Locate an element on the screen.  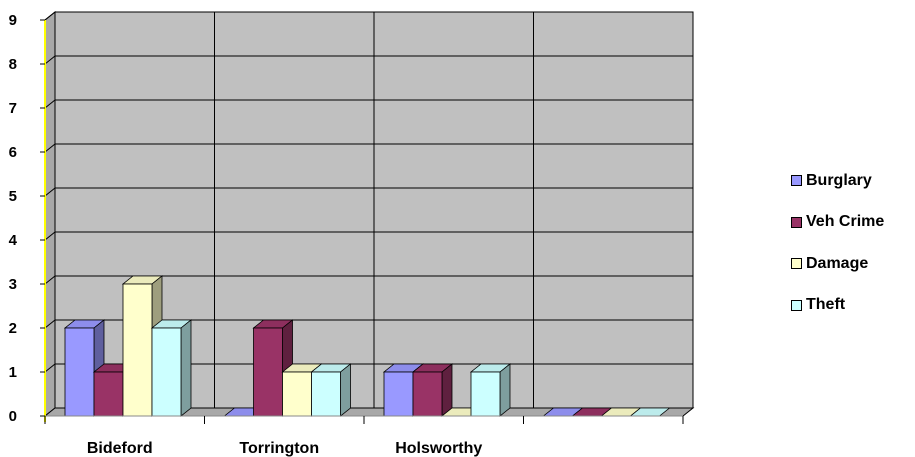
legend-label: Damage is located at coordinates (837, 263).